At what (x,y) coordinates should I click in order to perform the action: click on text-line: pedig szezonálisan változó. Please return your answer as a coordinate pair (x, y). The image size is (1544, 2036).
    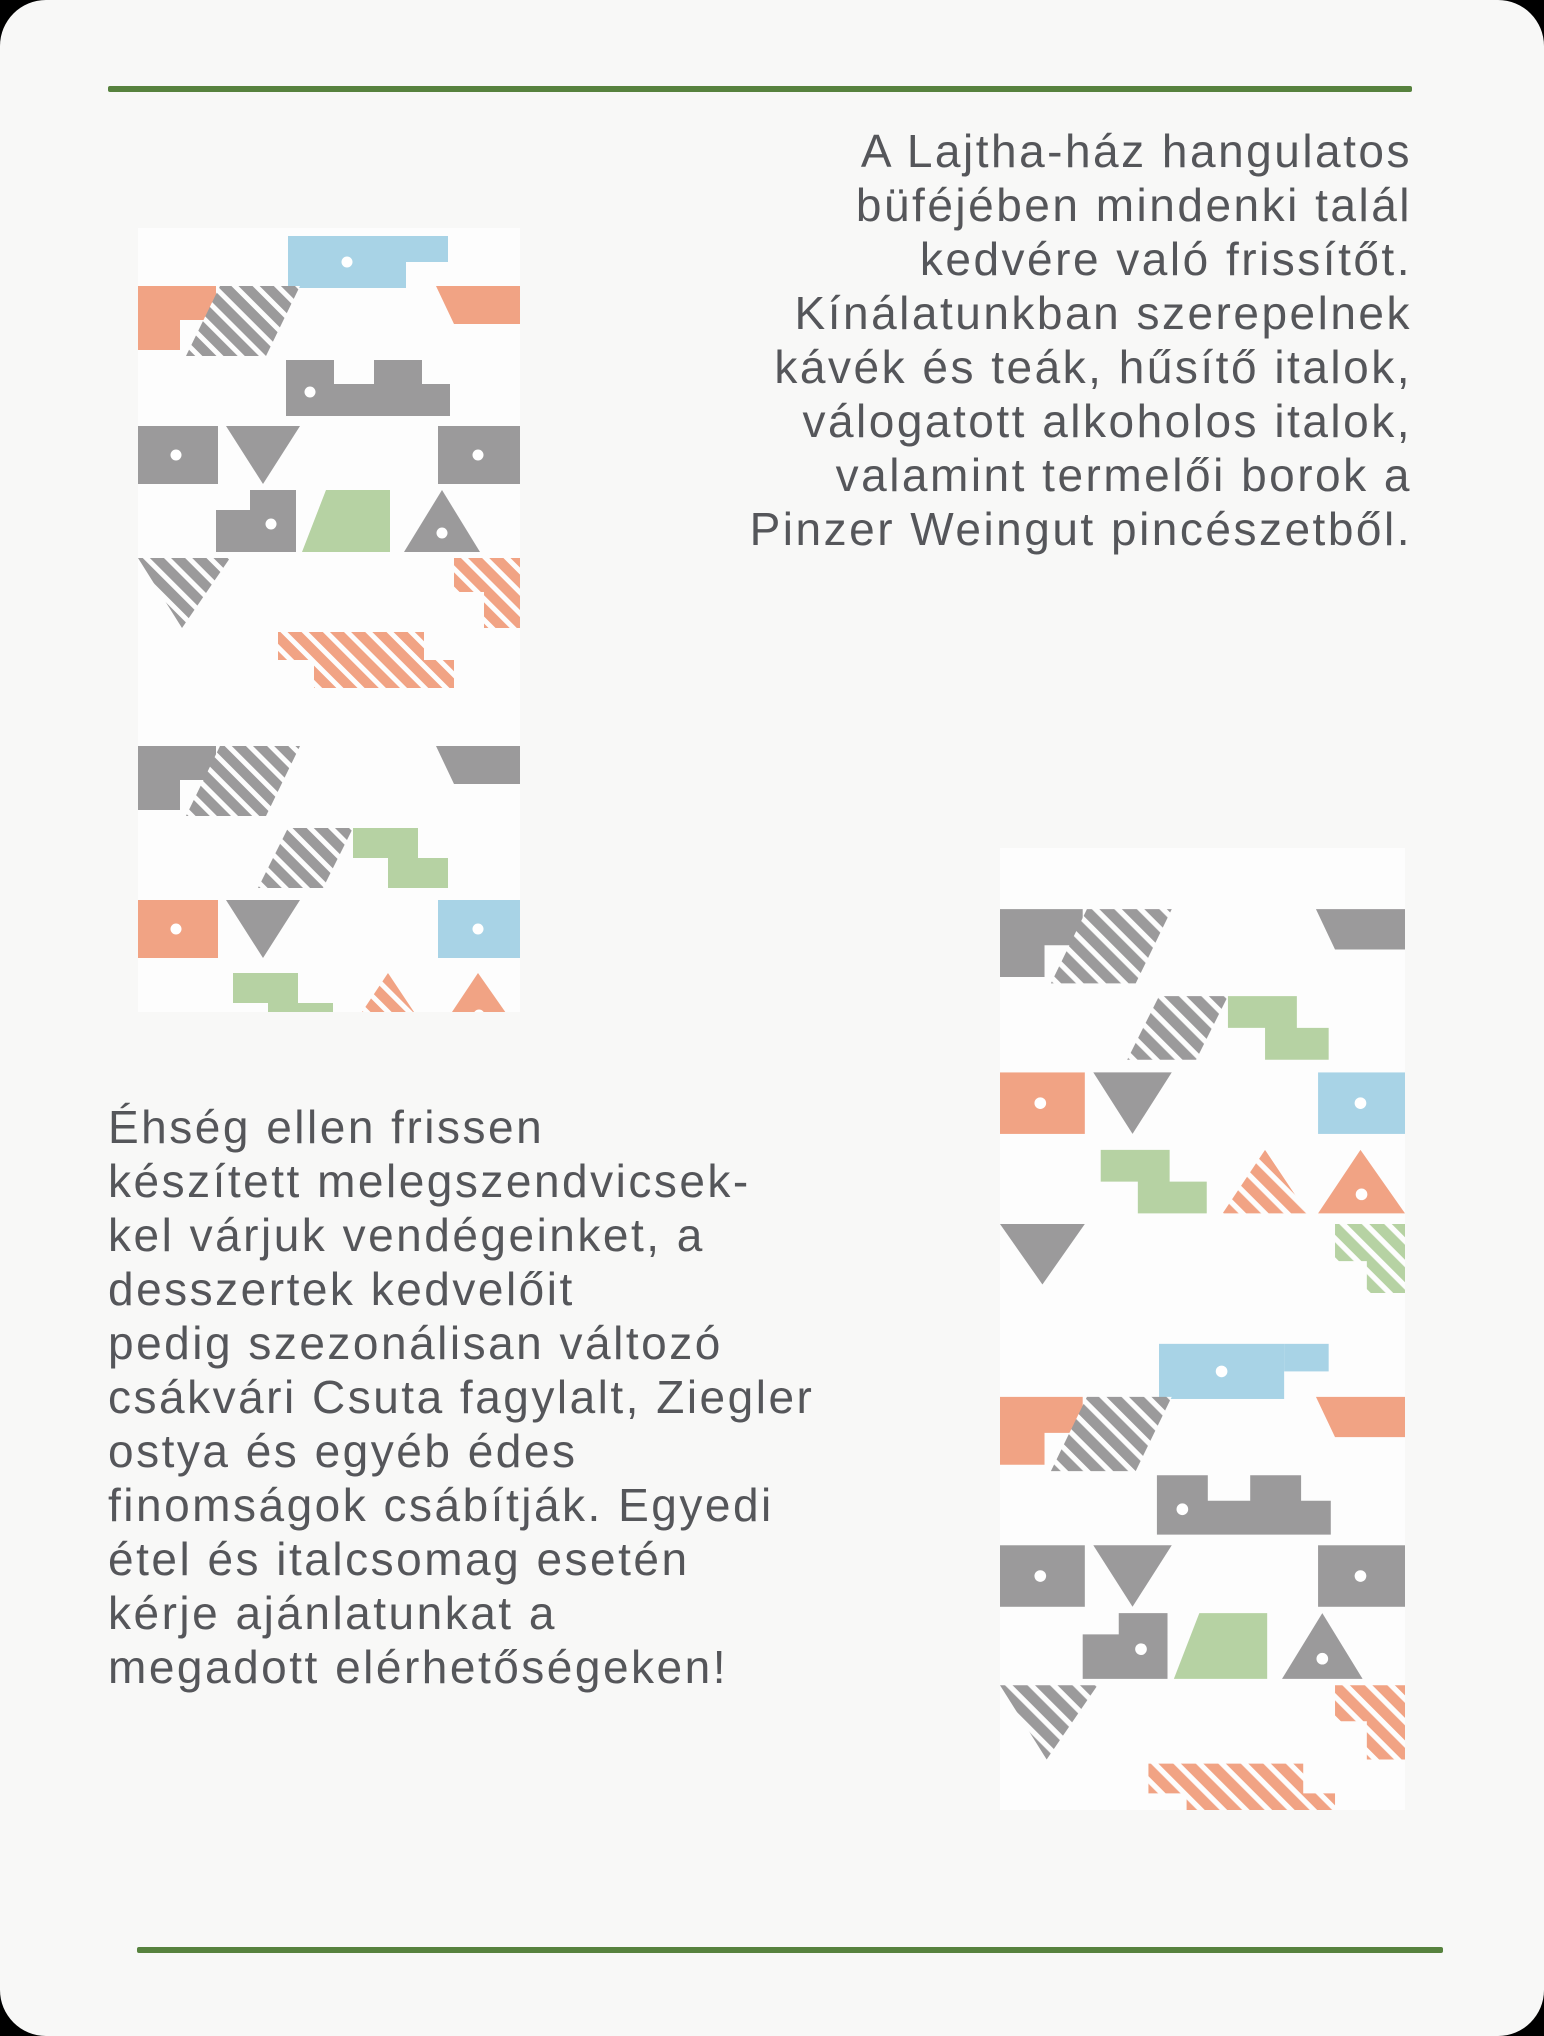
    Looking at the image, I should click on (415, 1343).